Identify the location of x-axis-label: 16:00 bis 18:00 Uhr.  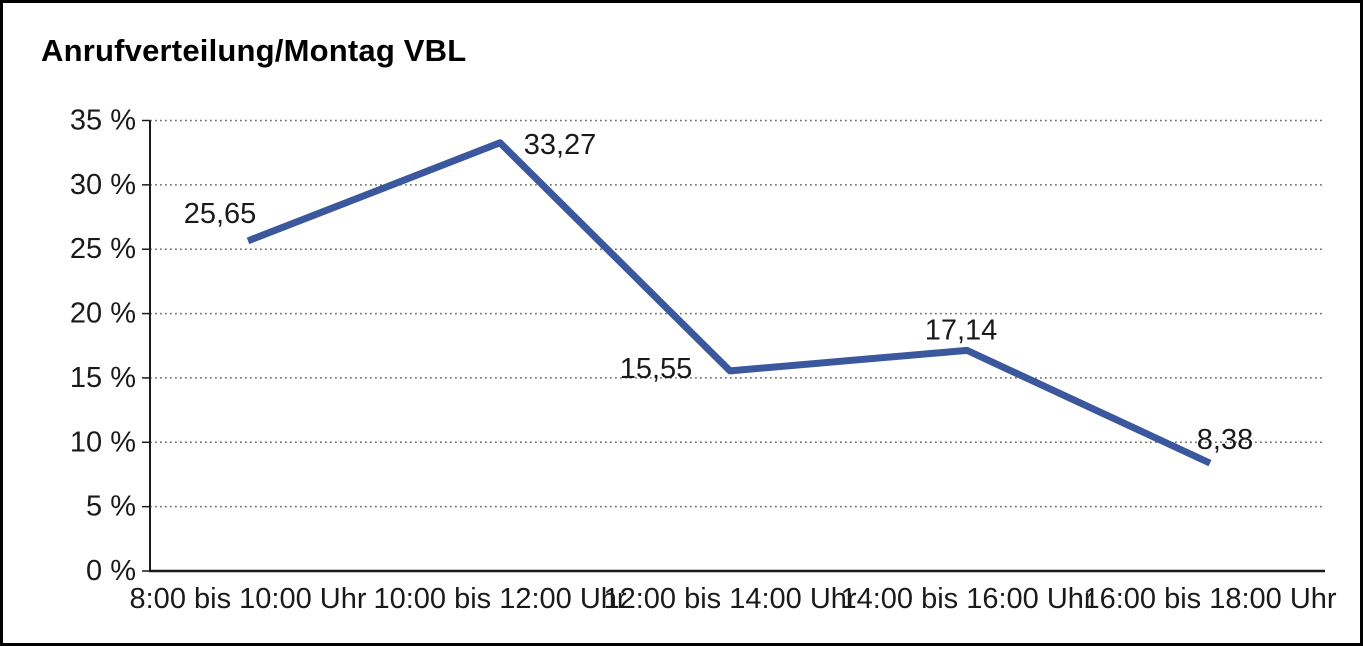
(1209, 599).